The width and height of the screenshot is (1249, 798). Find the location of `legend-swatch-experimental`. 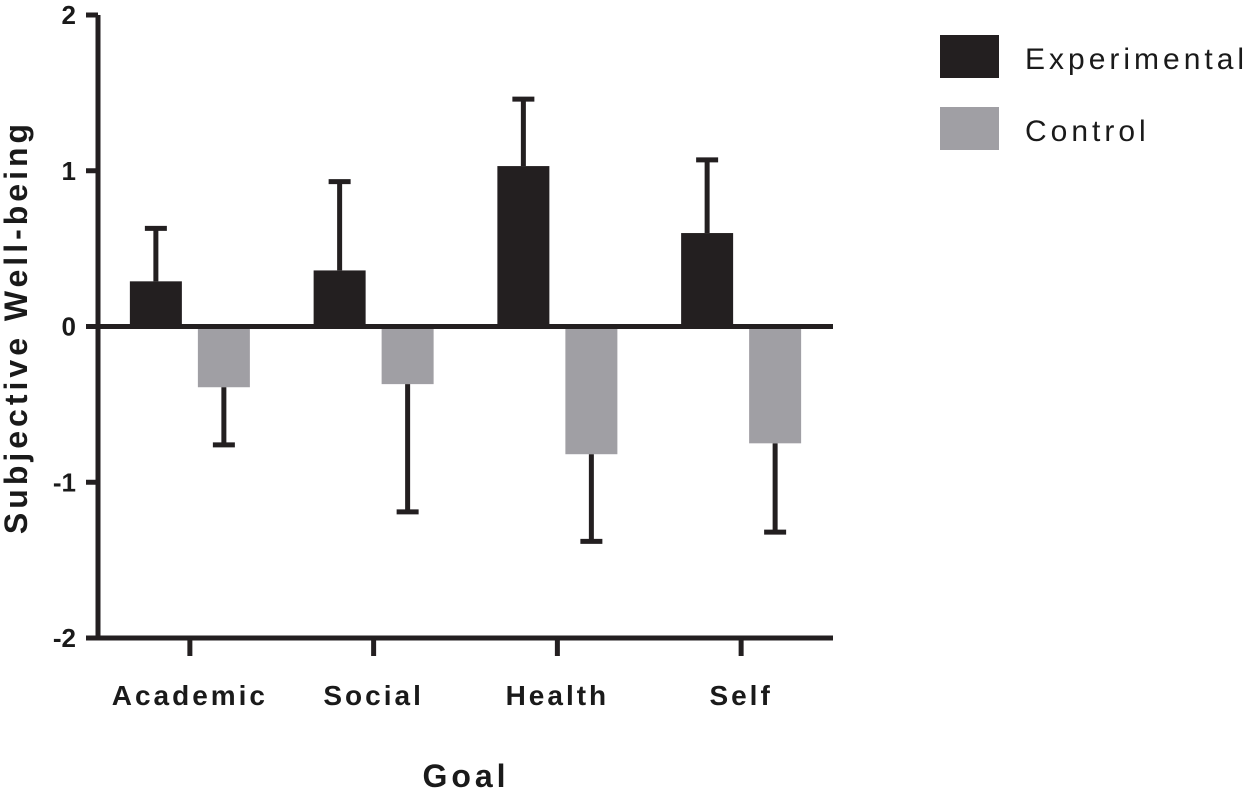

legend-swatch-experimental is located at coordinates (969, 56).